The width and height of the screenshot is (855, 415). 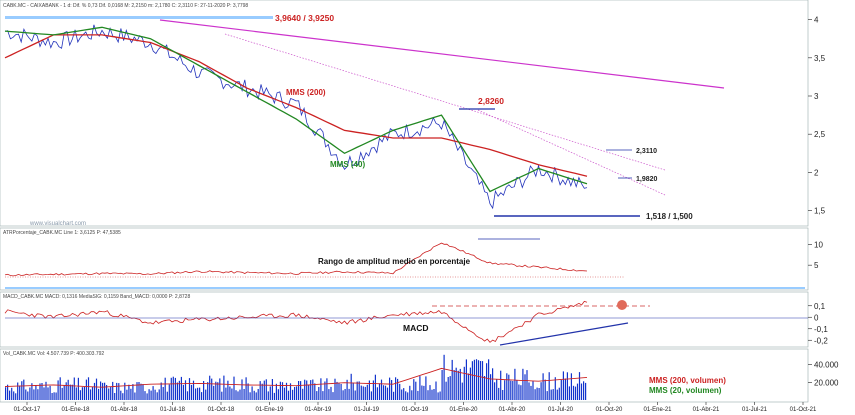 What do you see at coordinates (512, 410) in the screenshot?
I see `x-tick-label: 01-Abr-20` at bounding box center [512, 410].